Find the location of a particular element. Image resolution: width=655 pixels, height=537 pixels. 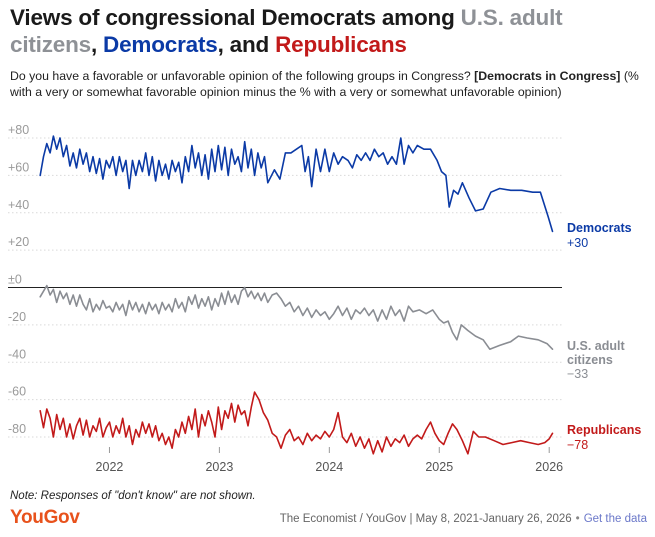

series-name-label: U.S. adult is located at coordinates (596, 346).